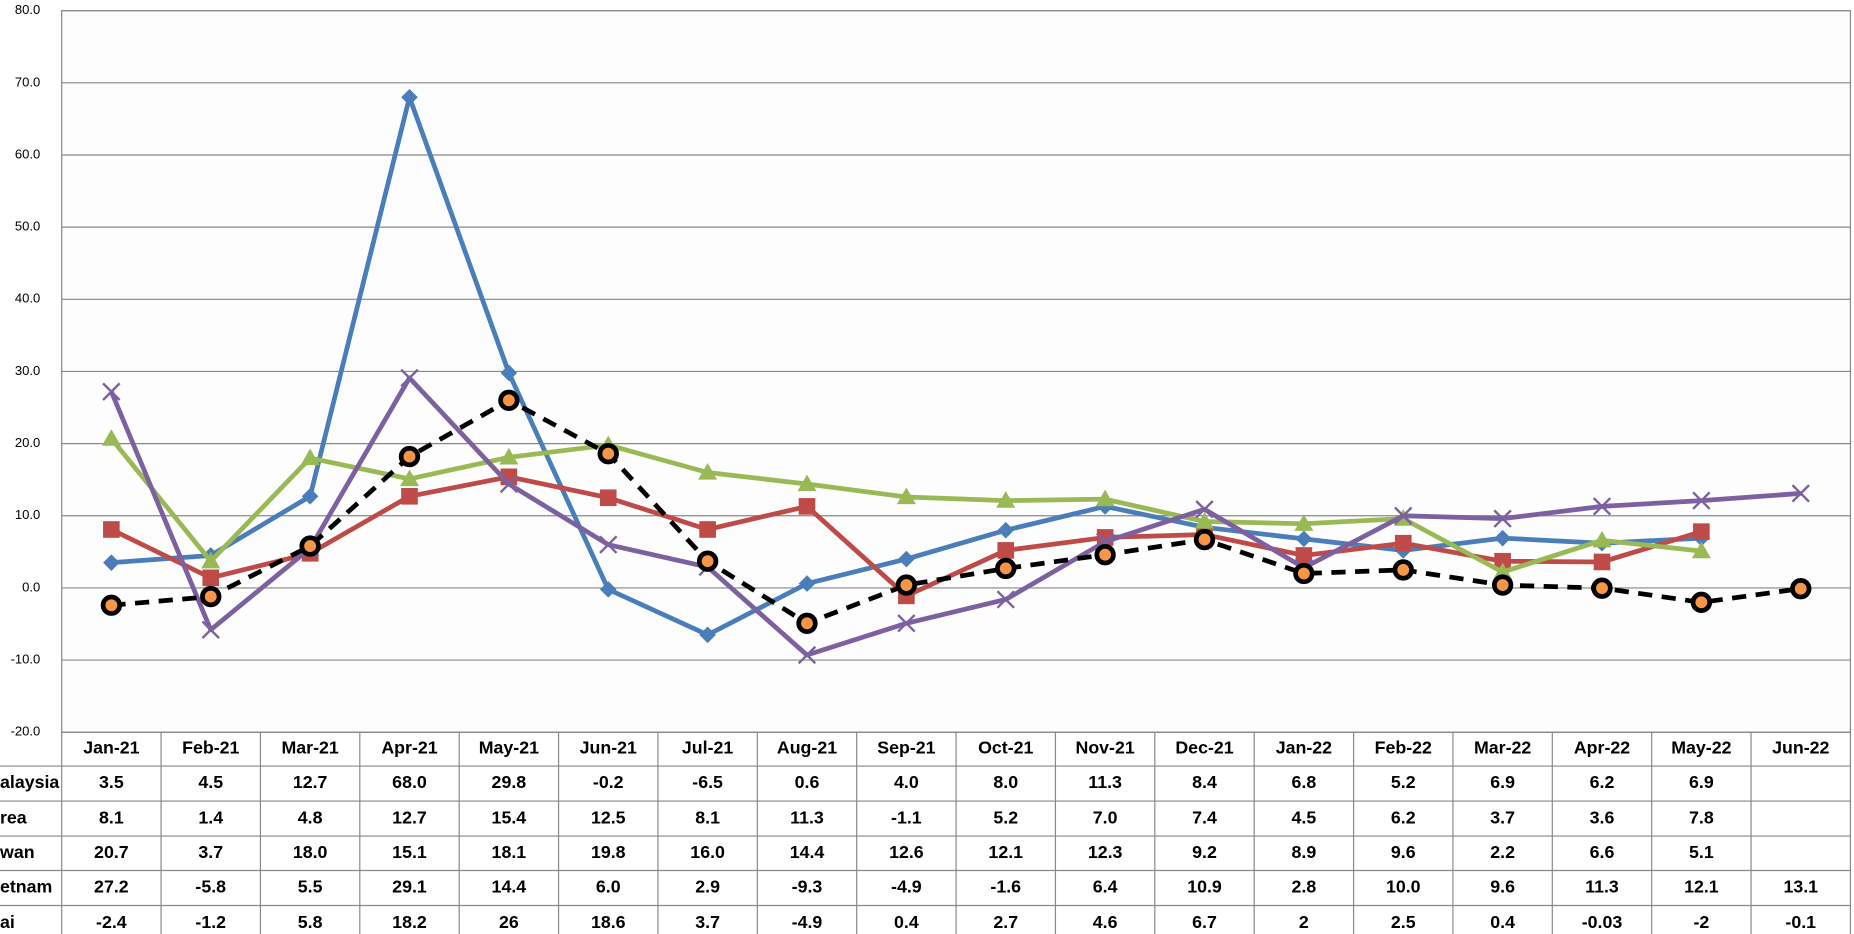 The width and height of the screenshot is (1854, 934). What do you see at coordinates (310, 886) in the screenshot?
I see `table-value: 5.5` at bounding box center [310, 886].